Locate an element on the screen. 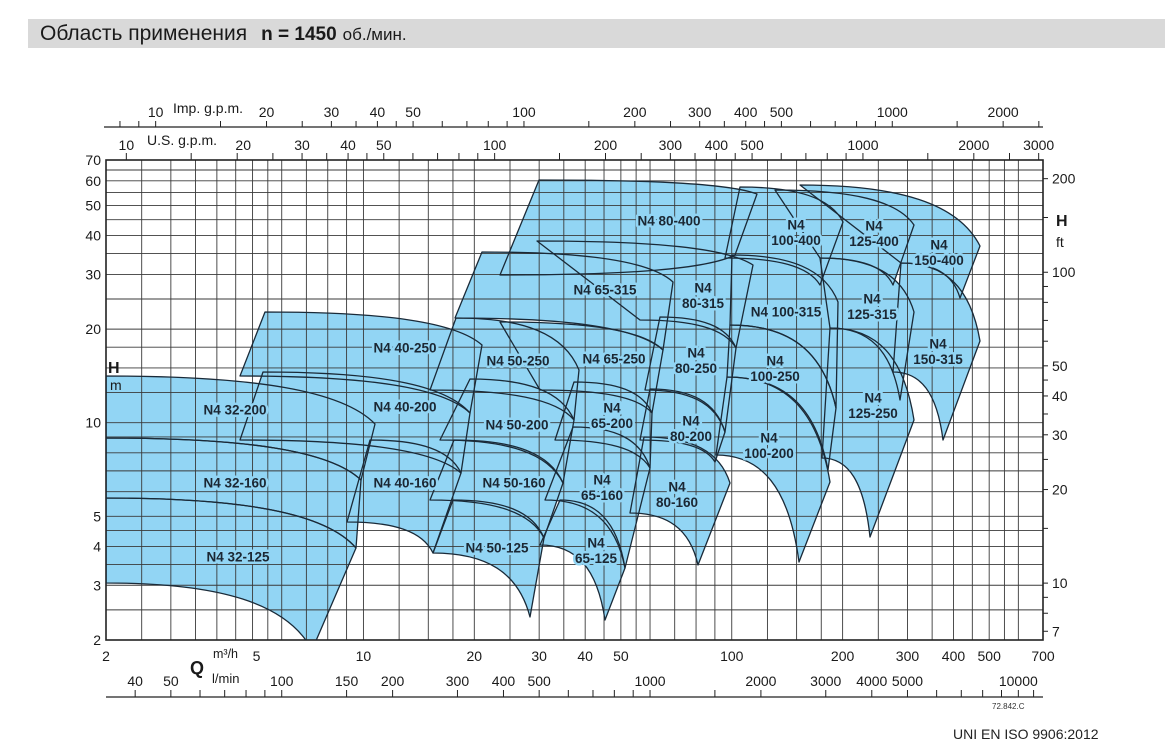  lmin-tick-label: 1000 is located at coordinates (649, 681).